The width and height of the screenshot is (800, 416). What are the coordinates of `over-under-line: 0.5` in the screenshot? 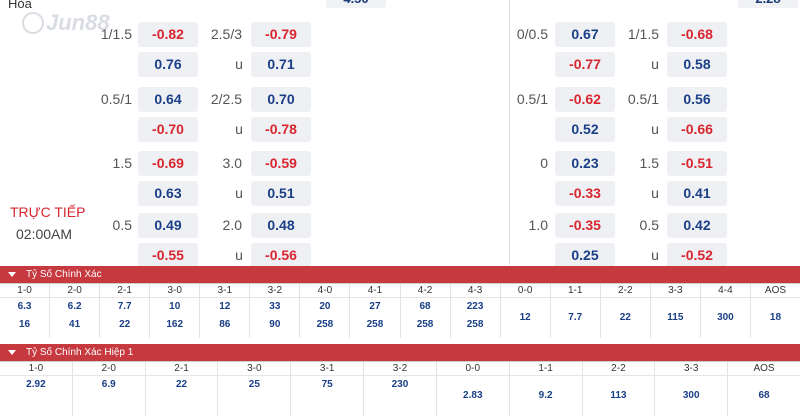 It's located at (649, 225).